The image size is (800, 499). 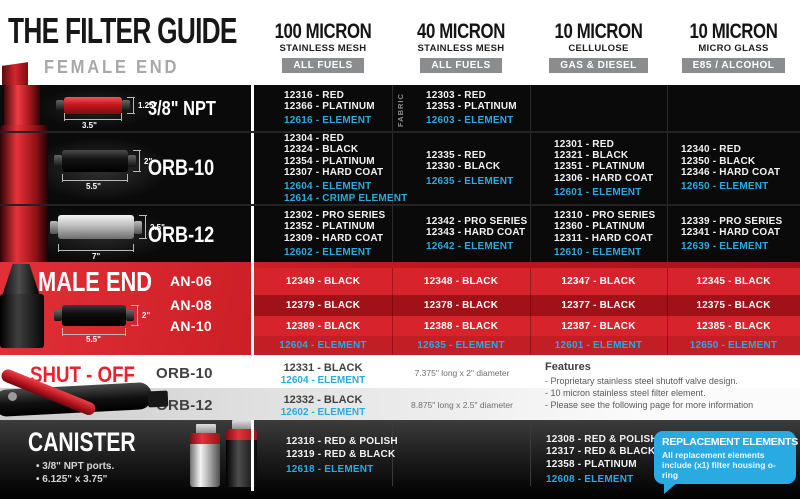 I want to click on port-label-orb12: ORB-12, so click(x=184, y=405).